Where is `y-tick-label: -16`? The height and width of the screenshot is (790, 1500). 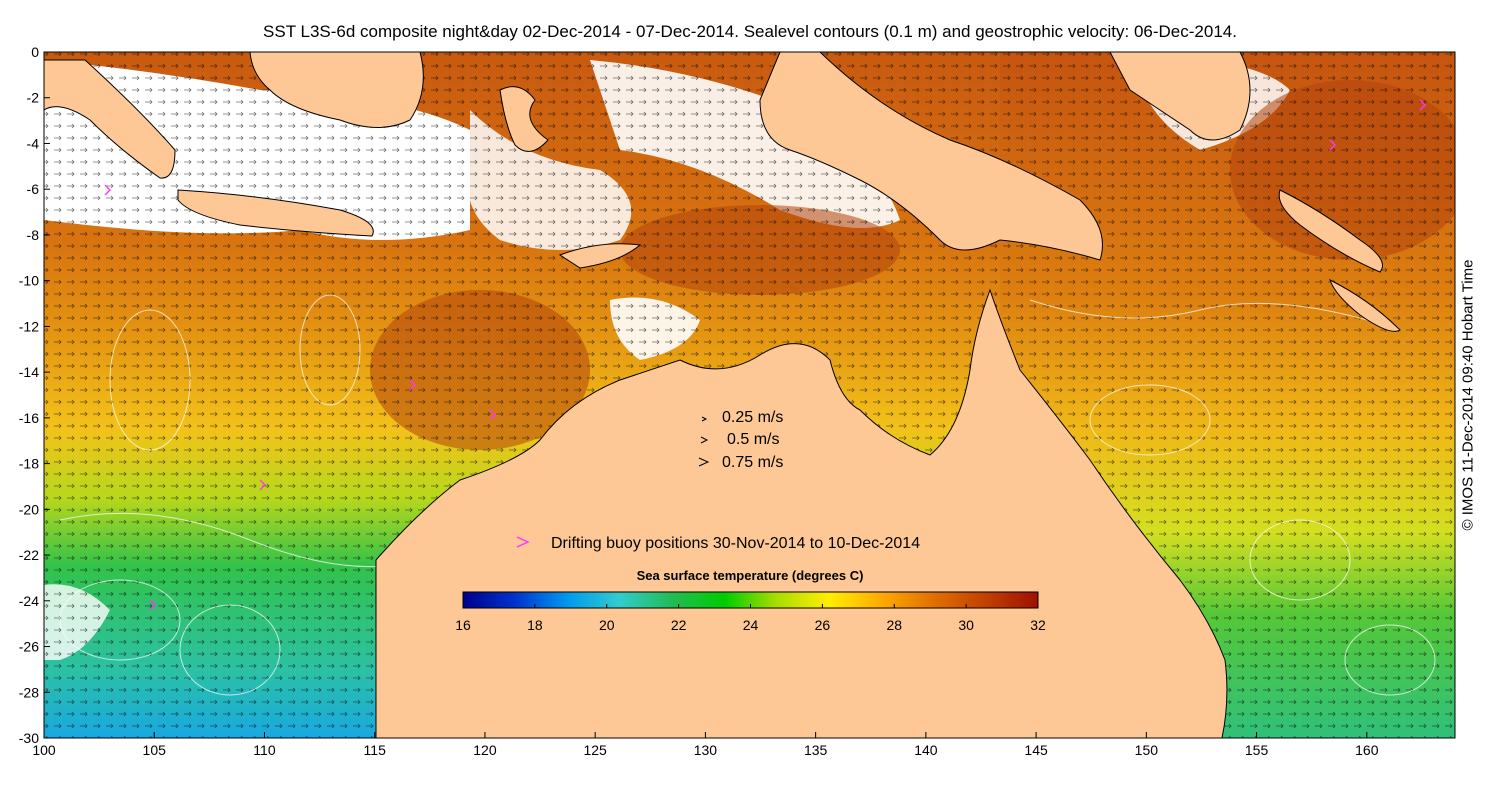 y-tick-label: -16 is located at coordinates (29, 418).